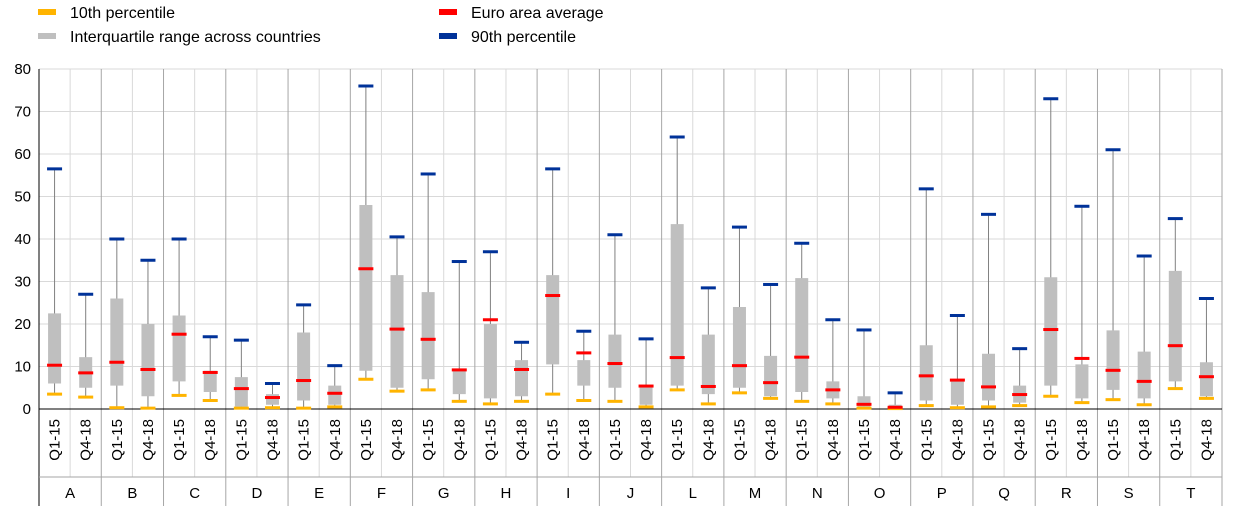 This screenshot has width=1240, height=506. What do you see at coordinates (256, 493) in the screenshot?
I see `x-group-label: D` at bounding box center [256, 493].